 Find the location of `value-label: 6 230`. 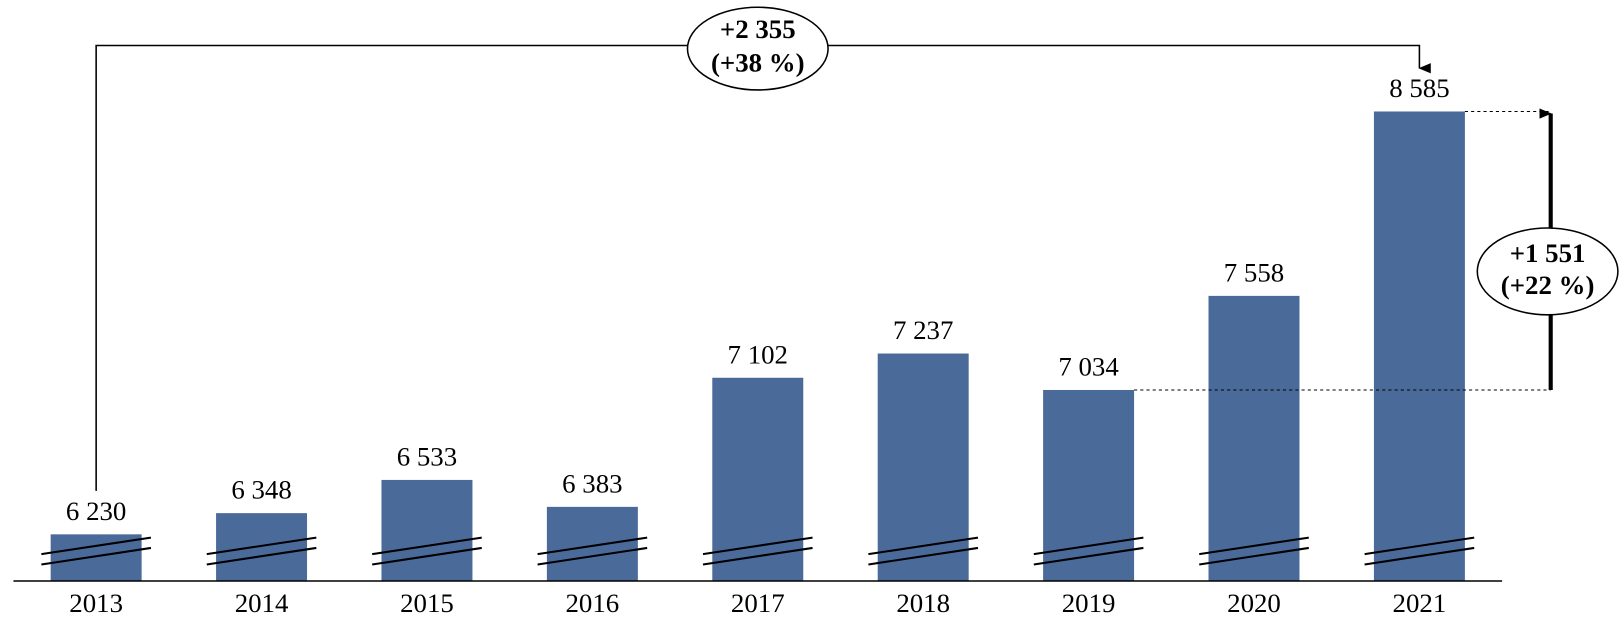

value-label: 6 230 is located at coordinates (96, 511).